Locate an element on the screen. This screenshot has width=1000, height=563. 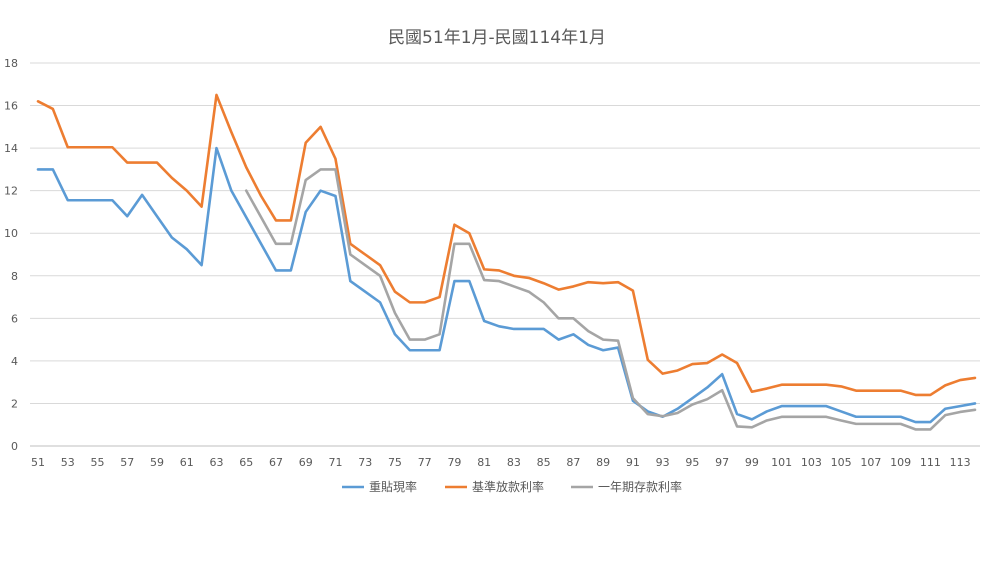
y-tick-label: 18 is located at coordinates (11, 63).